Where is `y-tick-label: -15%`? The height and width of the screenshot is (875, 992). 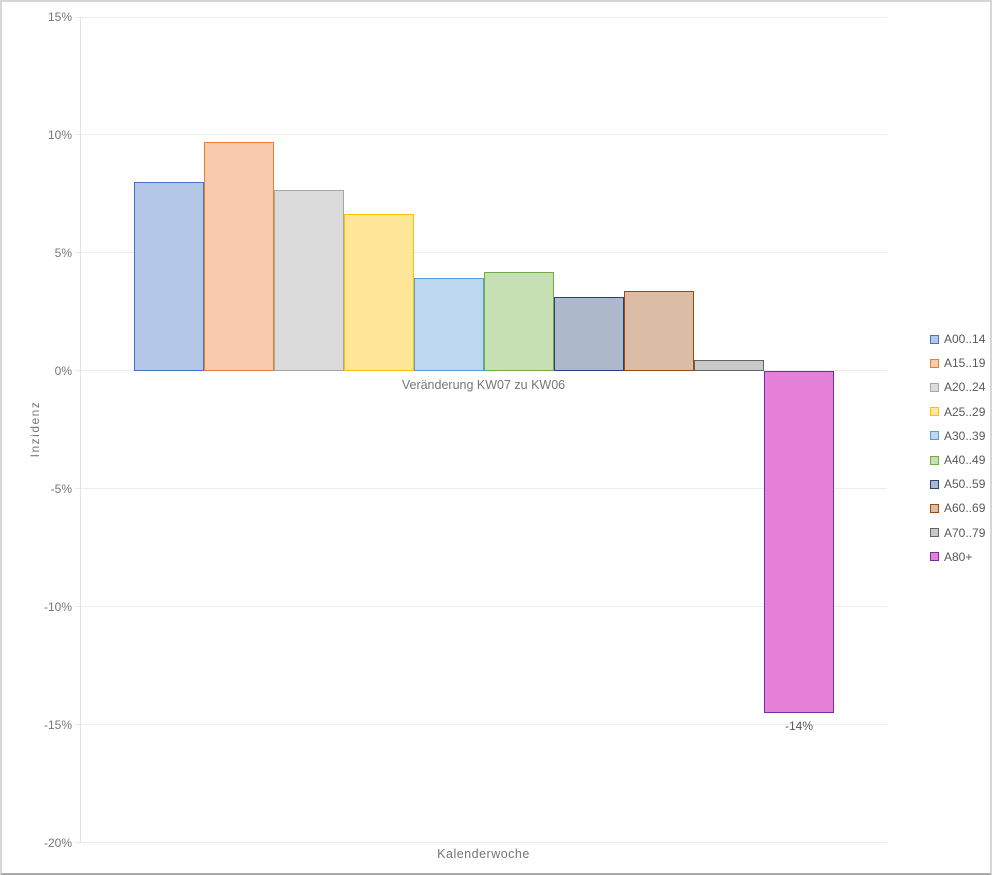 y-tick-label: -15% is located at coordinates (57, 724).